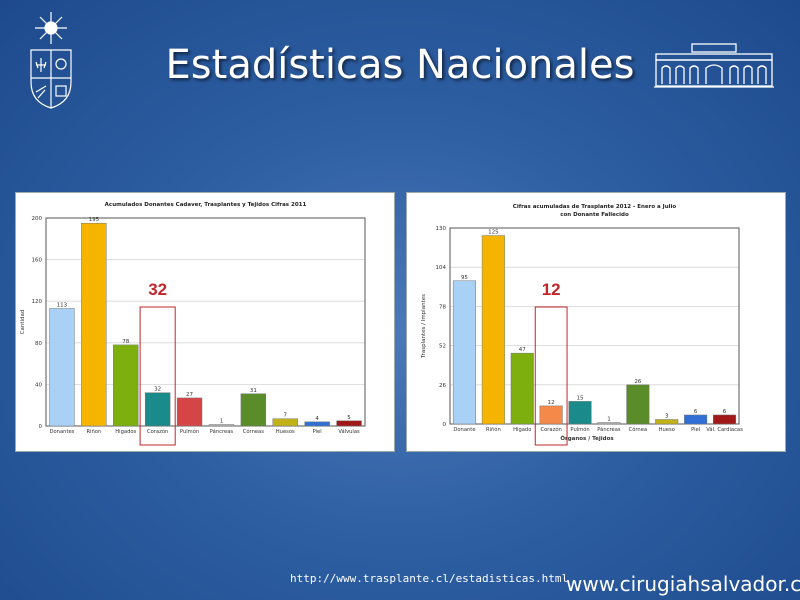 The height and width of the screenshot is (600, 800). Describe the element at coordinates (37, 219) in the screenshot. I see `y-tick-label: 200` at that location.